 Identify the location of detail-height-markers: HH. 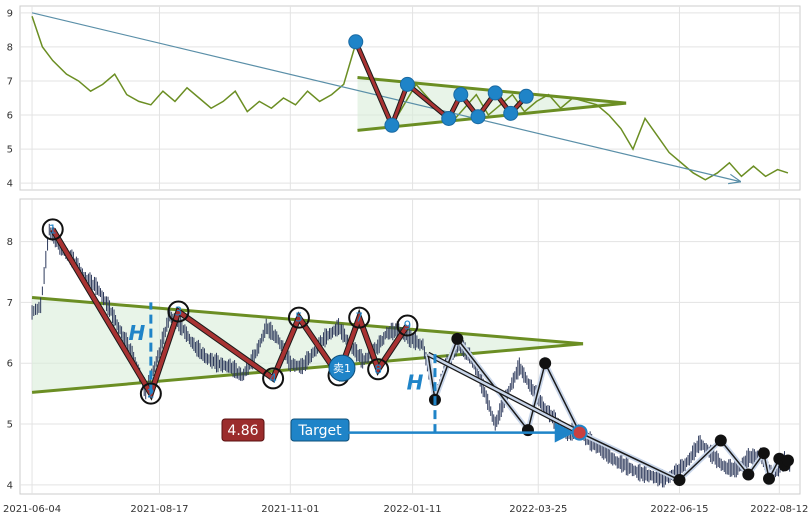
(282, 367).